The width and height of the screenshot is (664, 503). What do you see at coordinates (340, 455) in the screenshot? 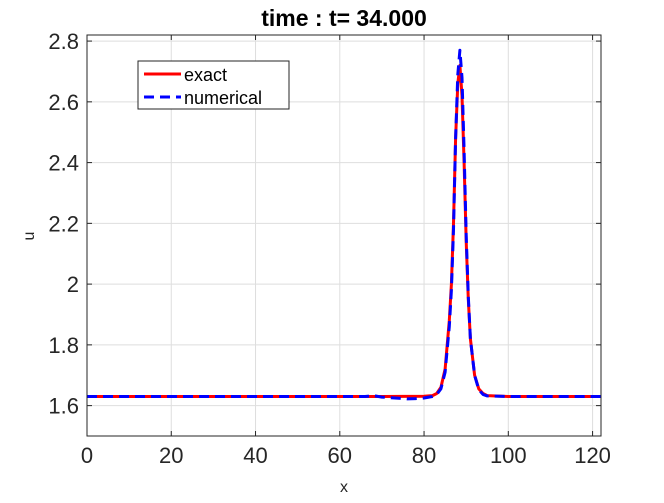
I see `x-tick-label: 60` at bounding box center [340, 455].